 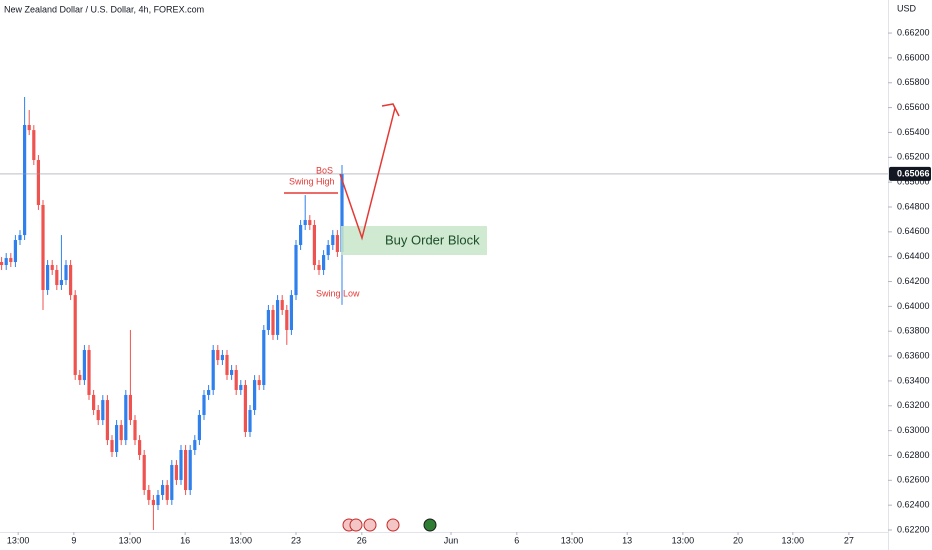 What do you see at coordinates (324, 170) in the screenshot?
I see `bos-label: BoS` at bounding box center [324, 170].